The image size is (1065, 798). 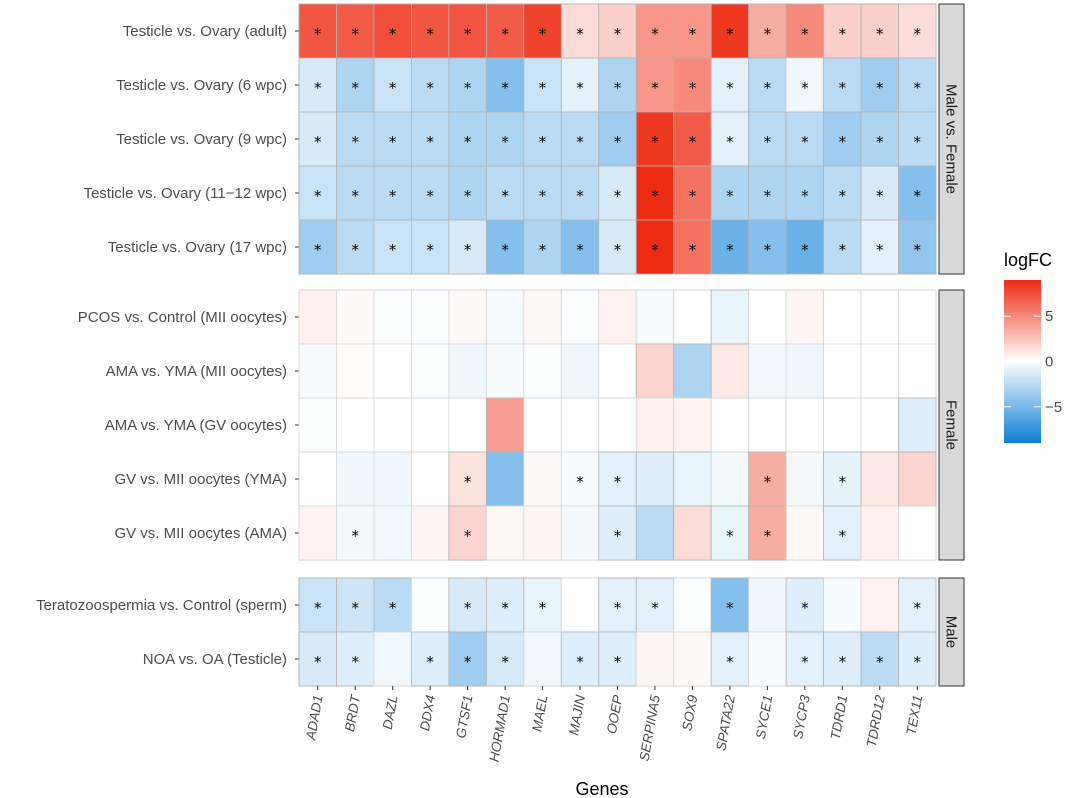 I want to click on strip-label: Male vs. Female, so click(x=951, y=139).